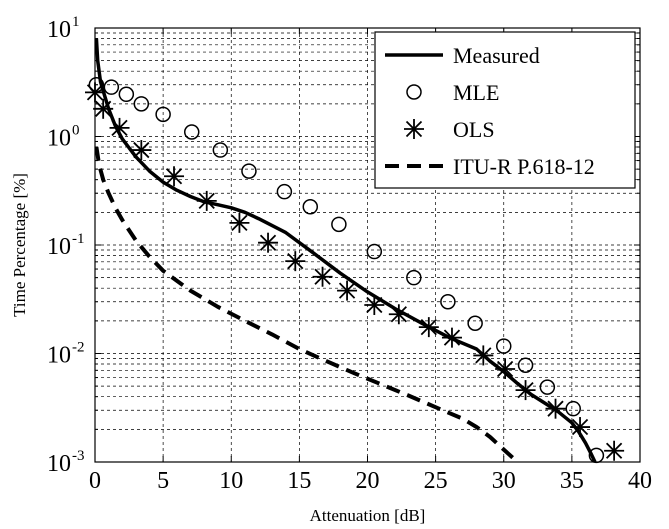  Describe the element at coordinates (476, 92) in the screenshot. I see `legend-label: MLE` at that location.